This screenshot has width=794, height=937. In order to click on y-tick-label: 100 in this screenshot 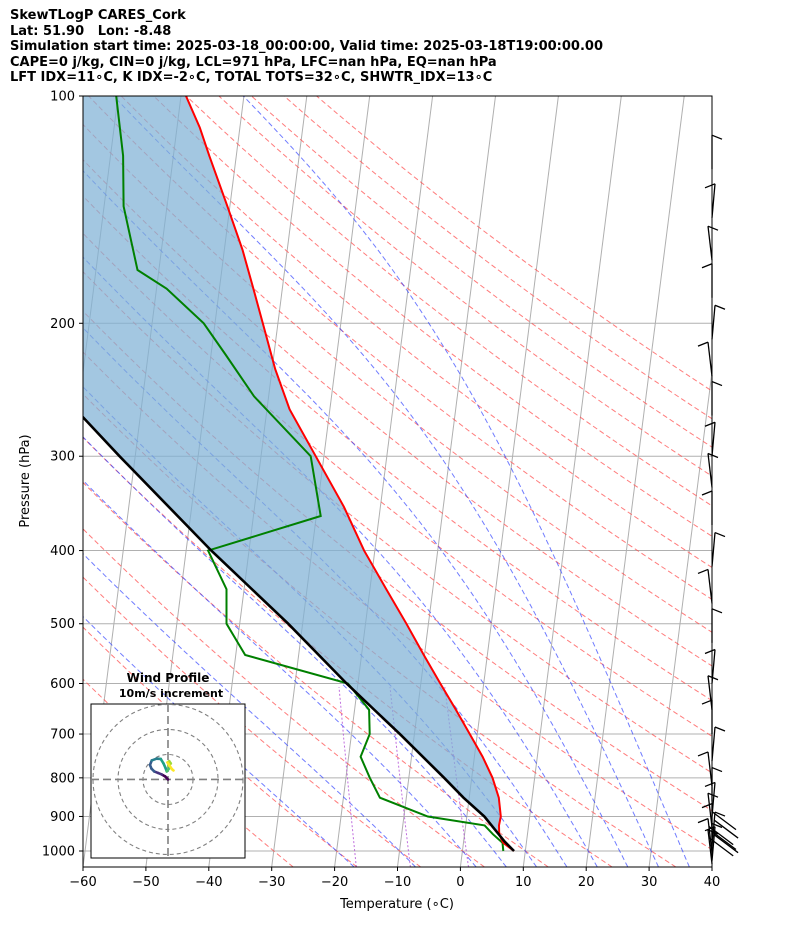, I will do `click(62, 97)`.